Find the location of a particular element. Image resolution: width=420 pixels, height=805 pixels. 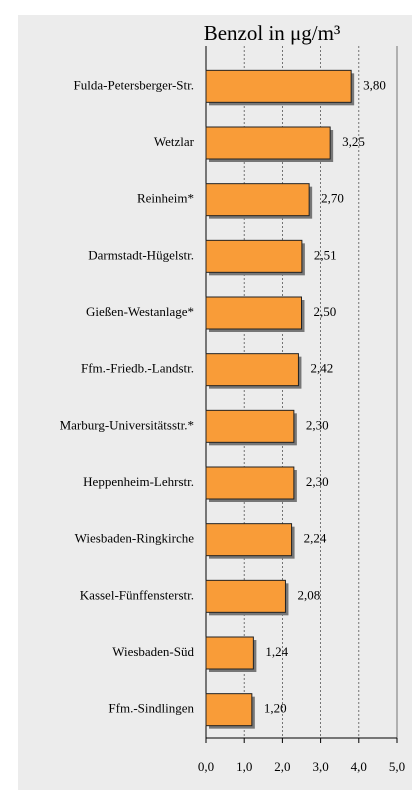

y-tick-label: Marburg-Universitätsstr.* is located at coordinates (127, 424).